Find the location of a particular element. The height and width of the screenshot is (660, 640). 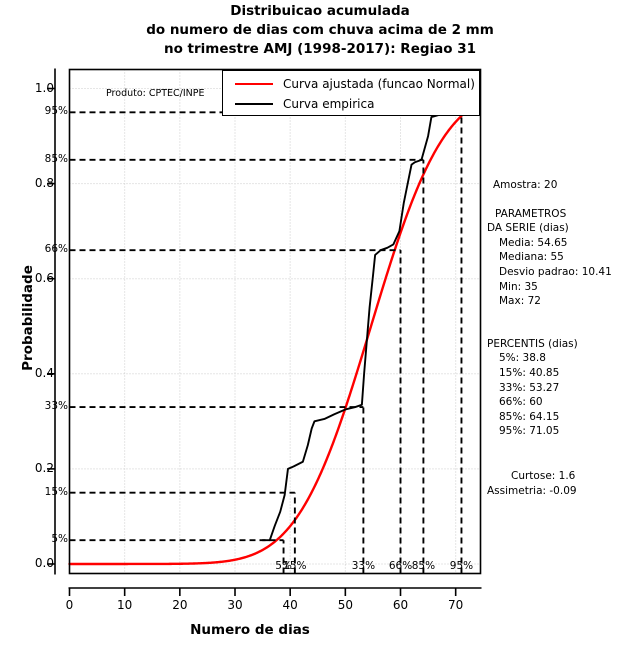

percentile-prob-label-85: 85% is located at coordinates (56, 158).